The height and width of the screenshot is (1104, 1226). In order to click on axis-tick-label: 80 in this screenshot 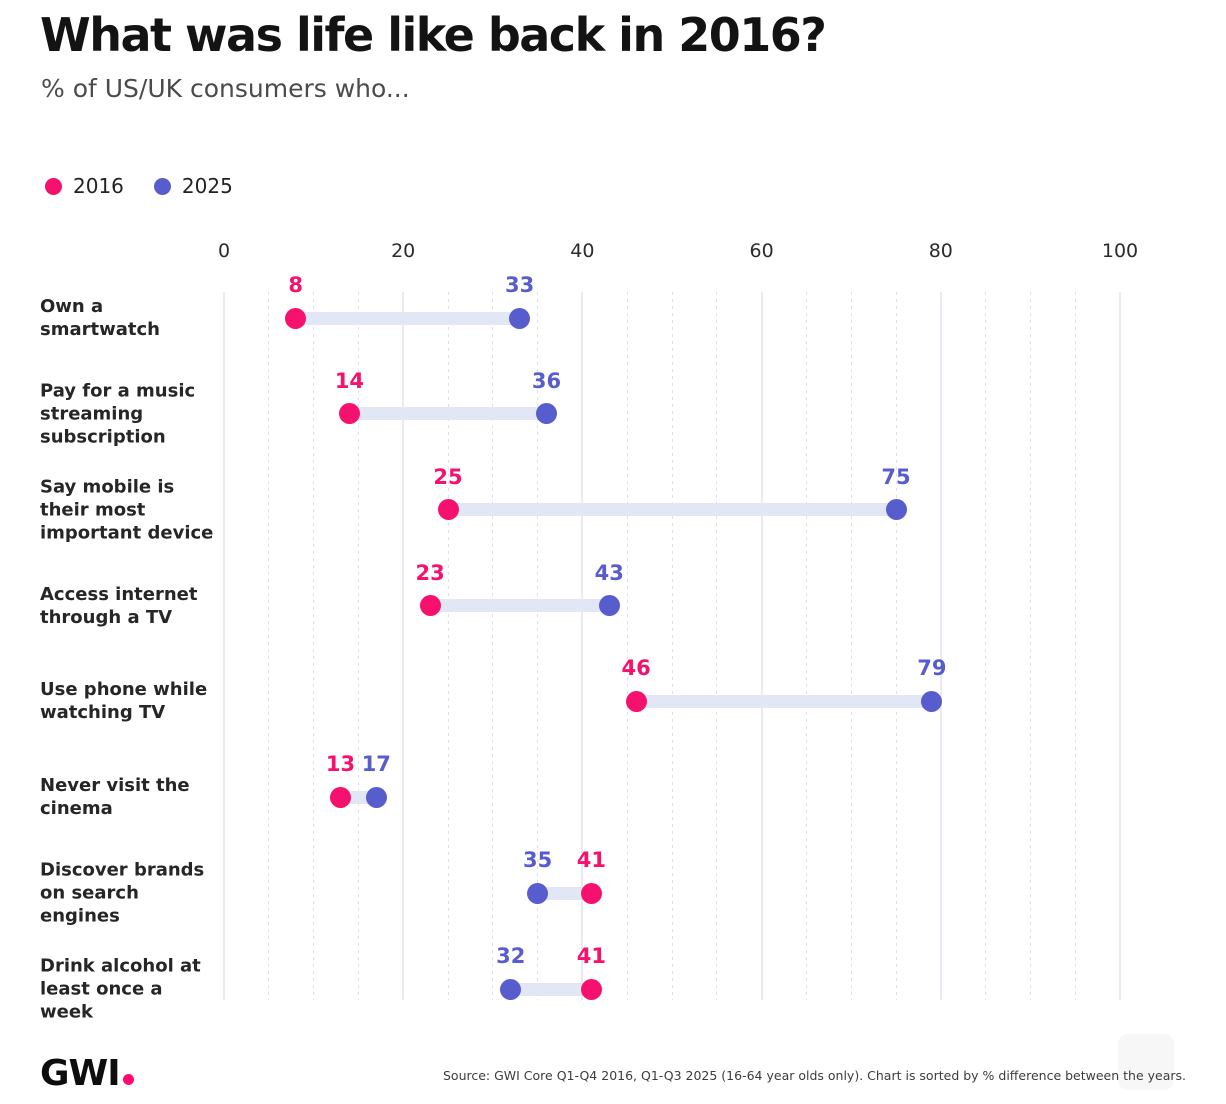, I will do `click(940, 251)`.